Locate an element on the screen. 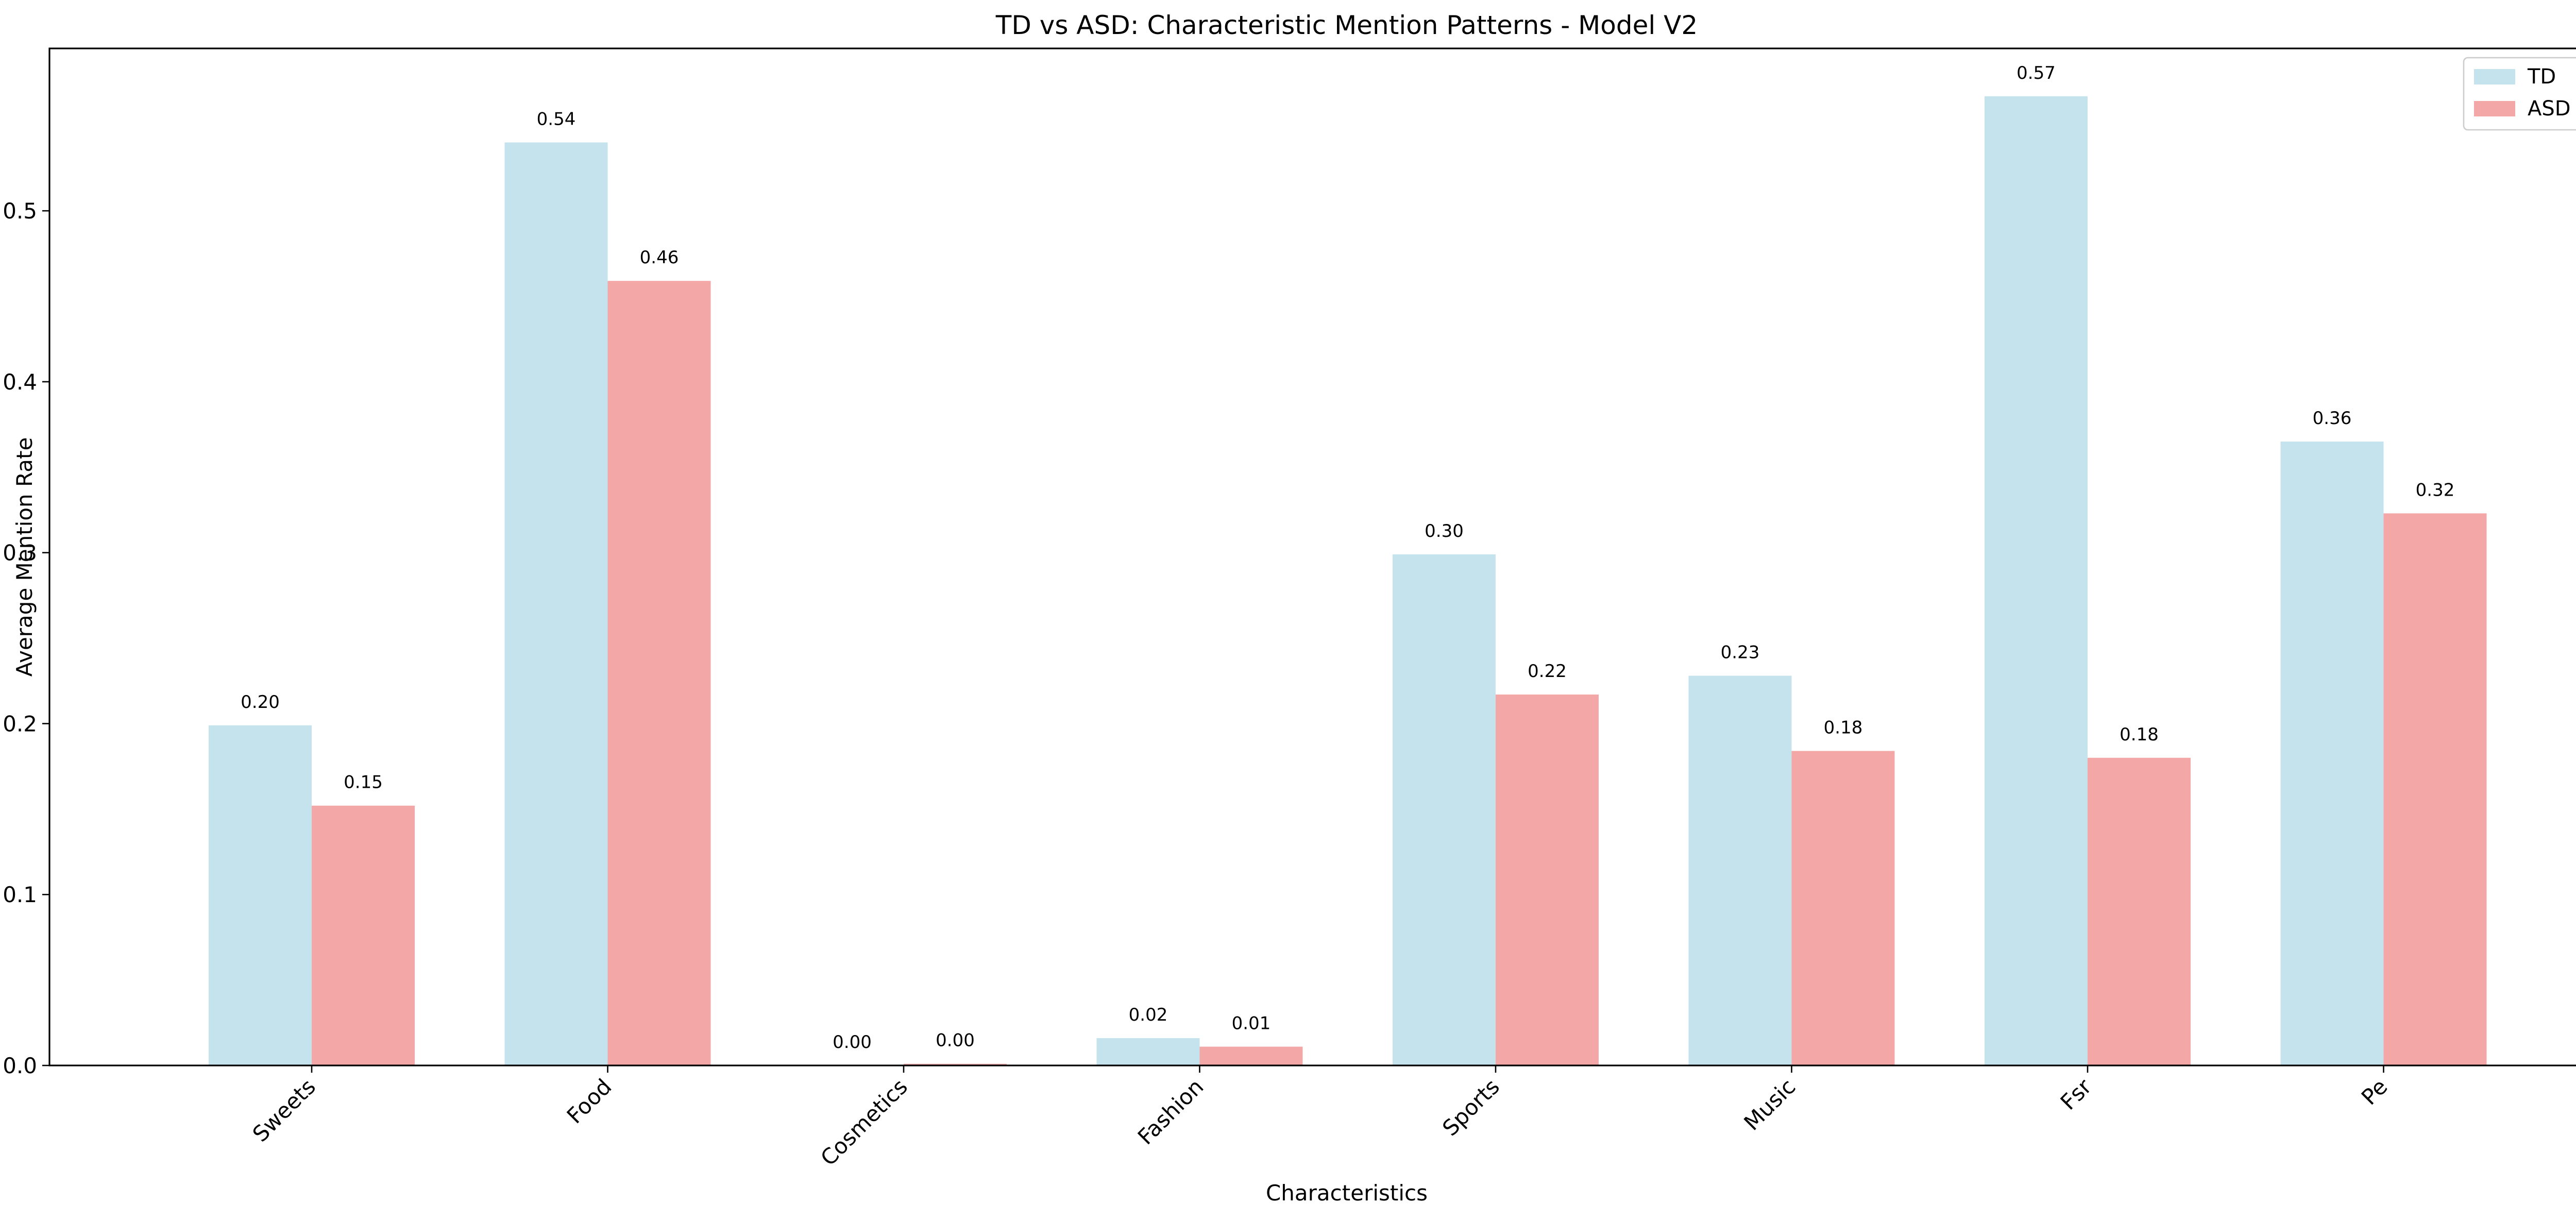 This screenshot has height=1219, width=2576. value-label-td-food: 0.54 is located at coordinates (556, 119).